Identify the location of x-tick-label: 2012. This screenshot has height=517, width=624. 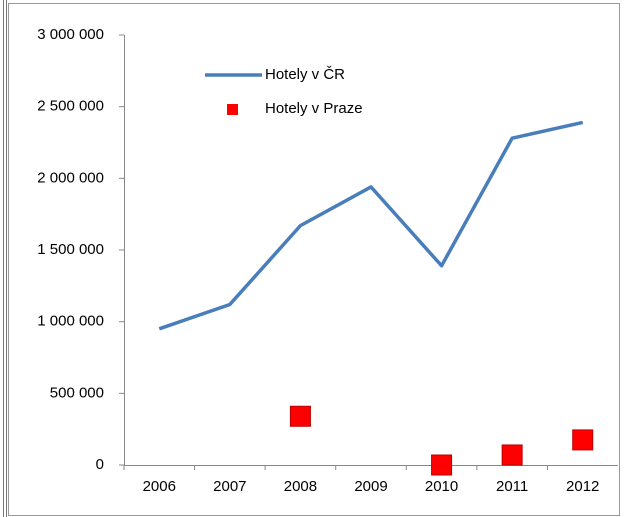
(582, 486).